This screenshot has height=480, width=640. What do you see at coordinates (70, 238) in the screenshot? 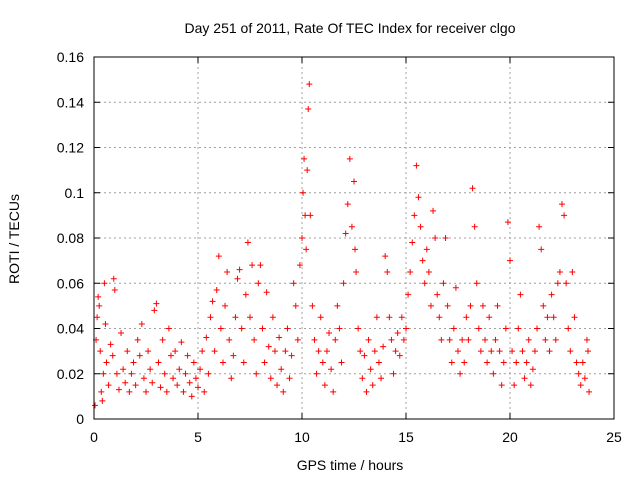
I see `y-tick-labels: 0 0.02 0.04 0.06 0.08 0.1 0.12 0.14 0.16` at bounding box center [70, 238].